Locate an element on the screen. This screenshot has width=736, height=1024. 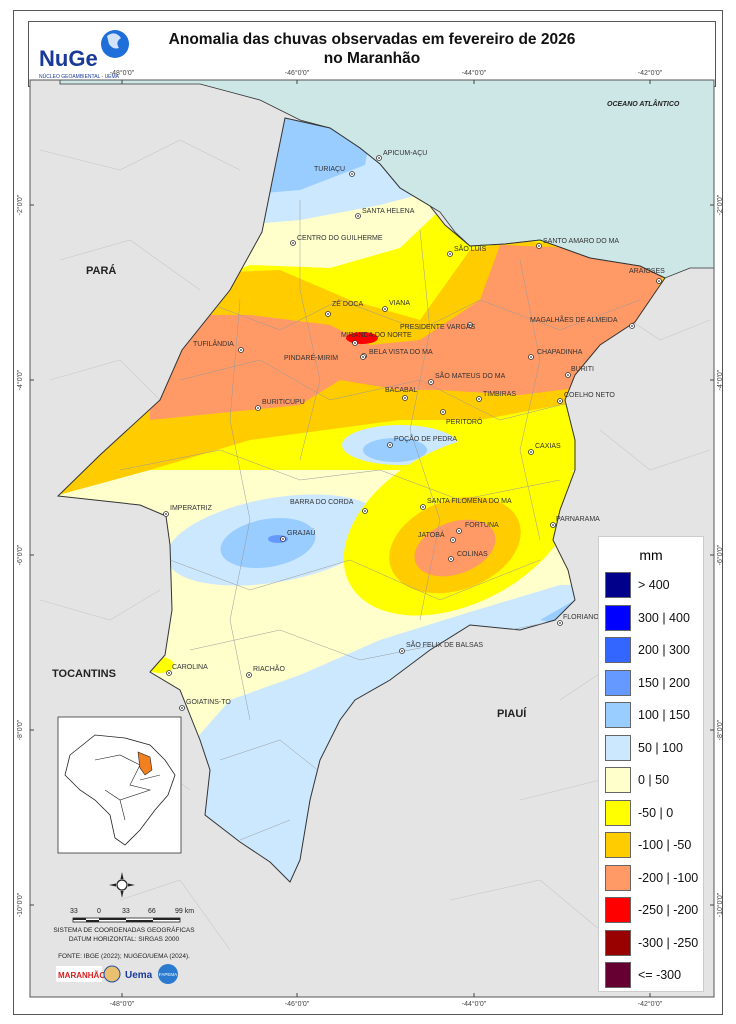
city-marker: BURITICUPU is located at coordinates (280, 405).